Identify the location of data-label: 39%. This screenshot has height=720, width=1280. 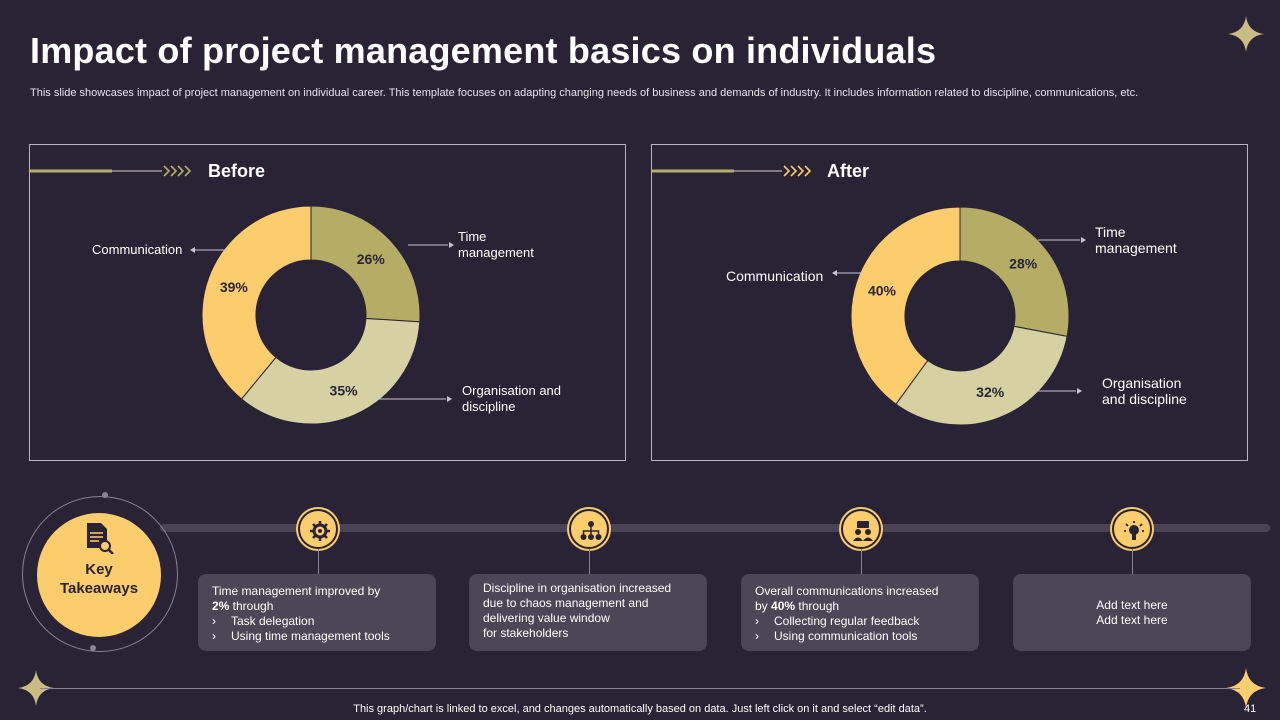
(234, 287).